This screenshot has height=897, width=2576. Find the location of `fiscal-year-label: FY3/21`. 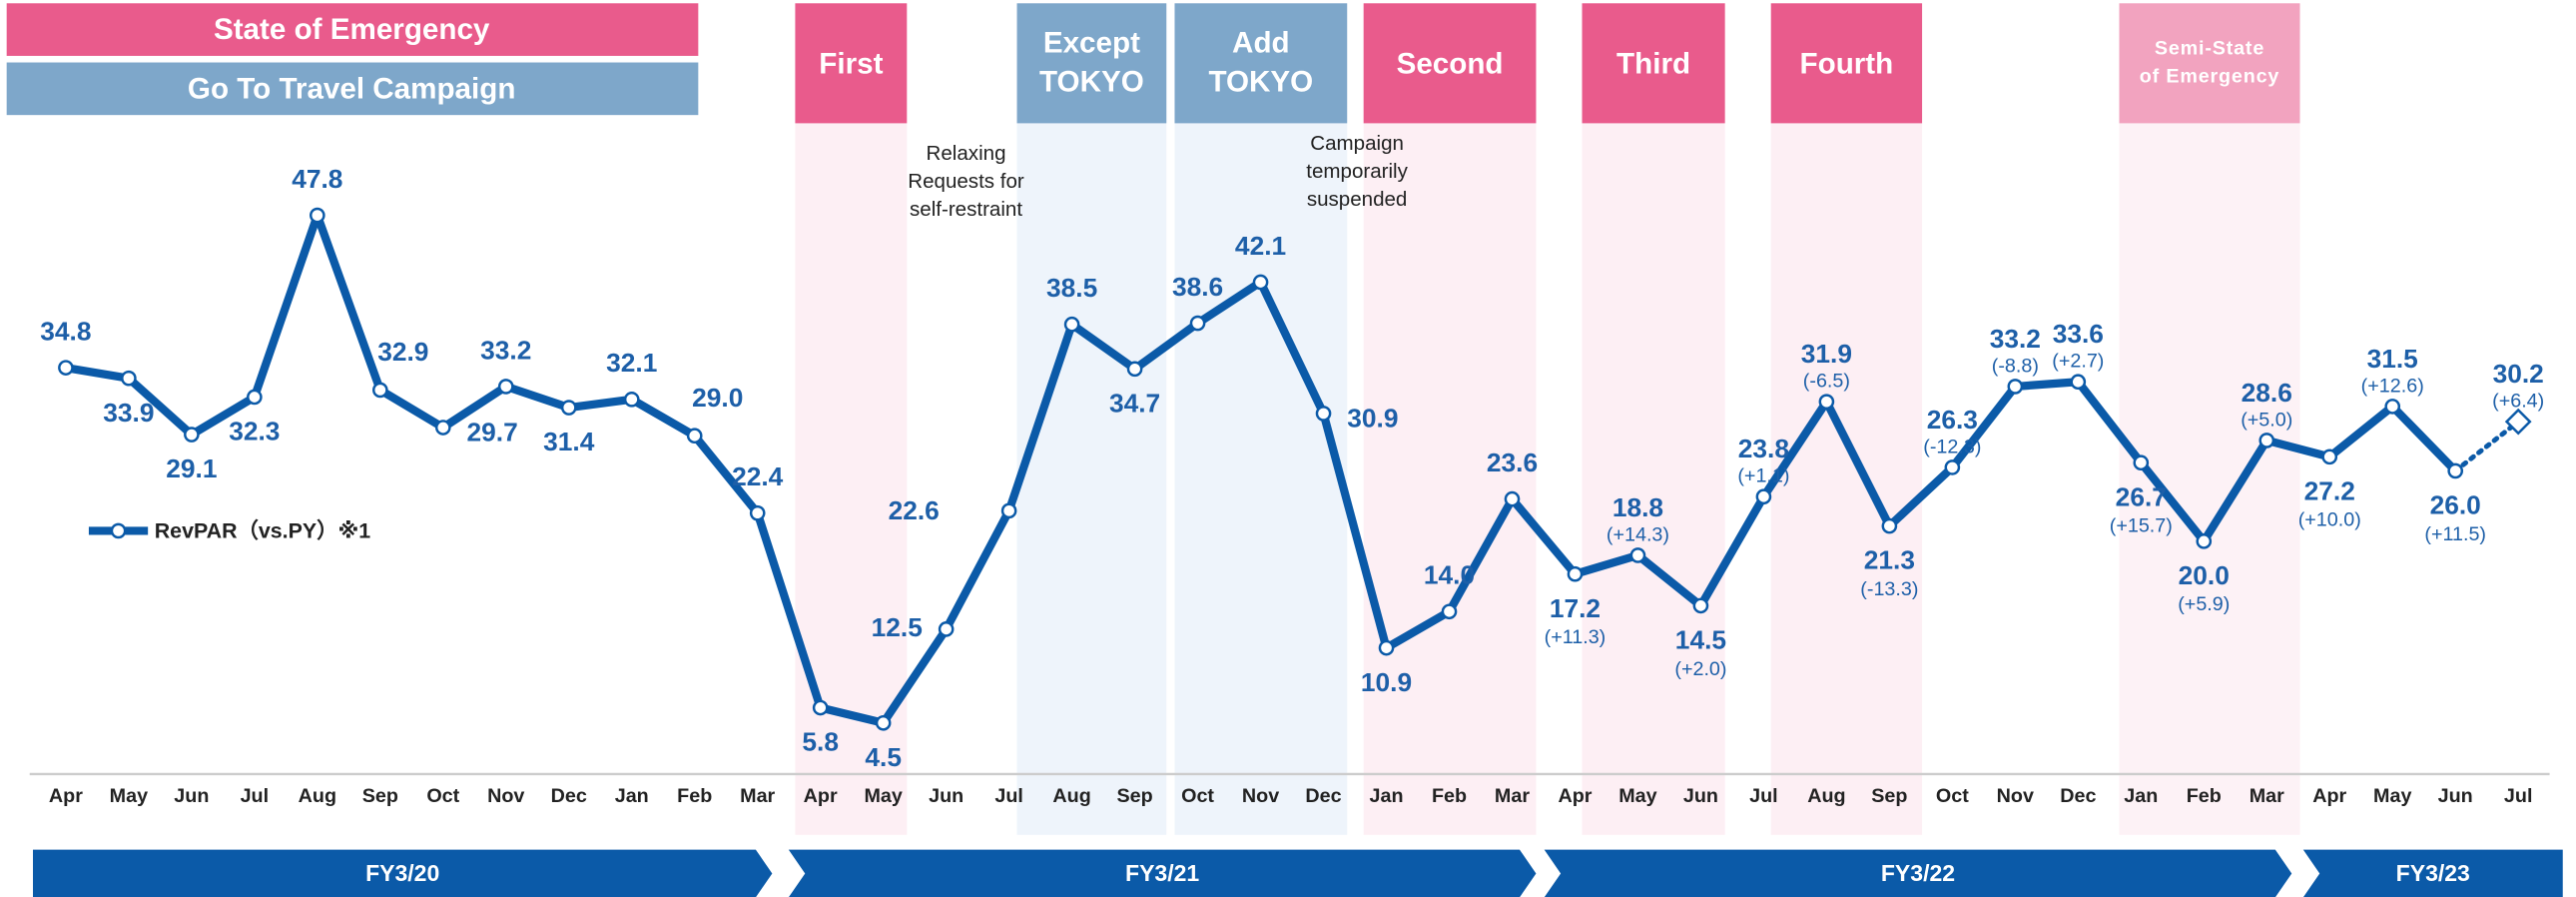

fiscal-year-label: FY3/21 is located at coordinates (1162, 873).